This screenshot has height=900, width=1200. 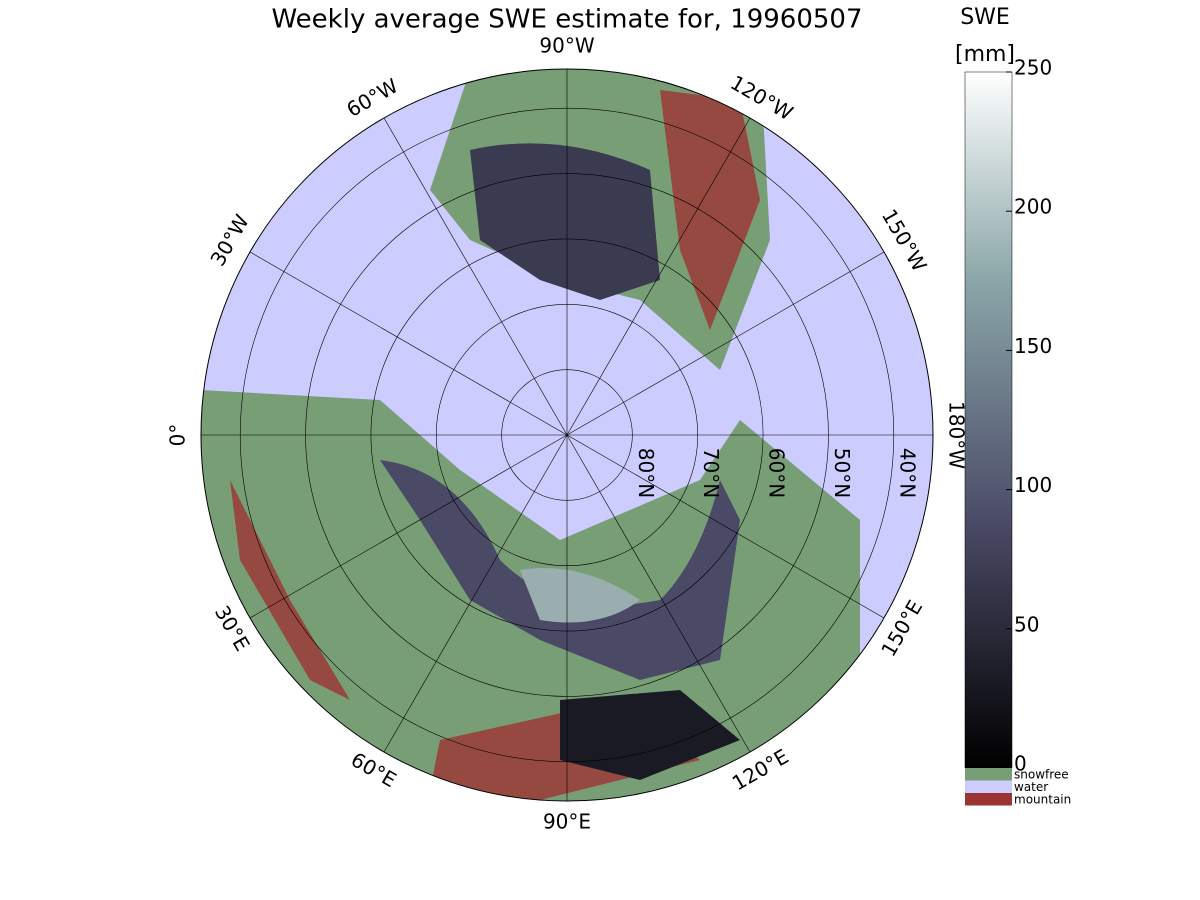 I want to click on colorbar-ramp, so click(x=988, y=420).